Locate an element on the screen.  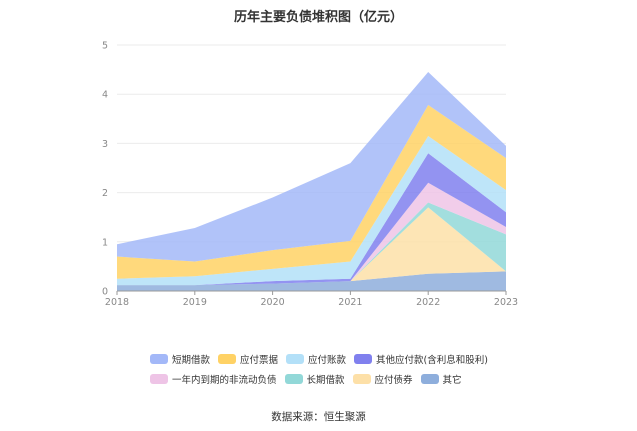
legend-item: 其他应付款(含利息和股利) is located at coordinates (421, 359).